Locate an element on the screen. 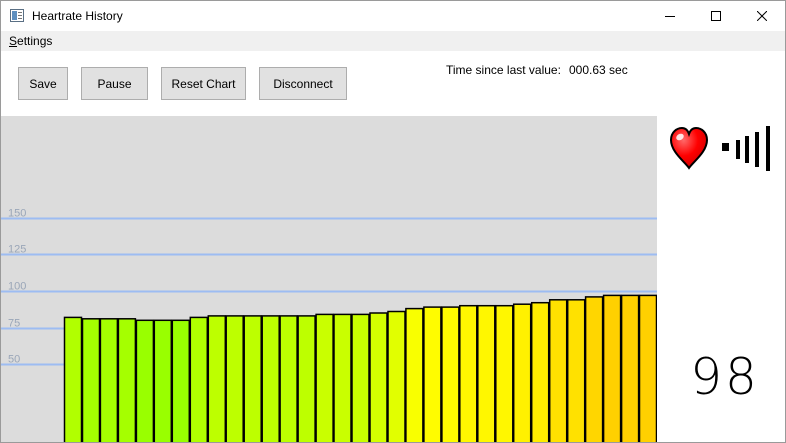 This screenshot has width=786, height=443. app-window-icon is located at coordinates (17, 15).